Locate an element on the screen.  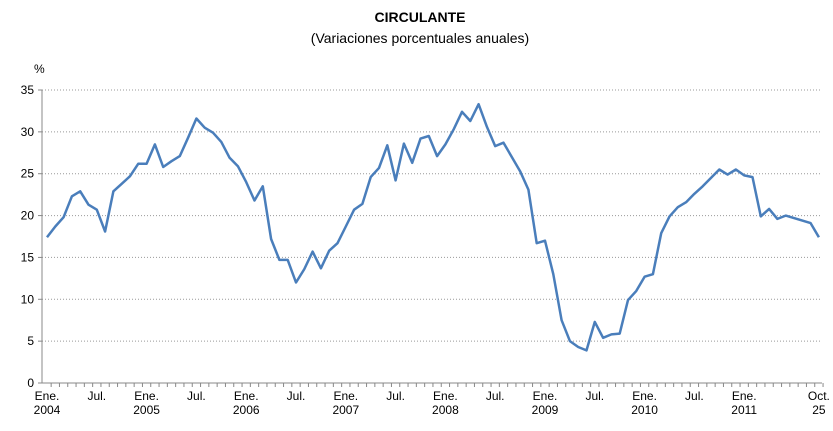
y-tick-label: 10 is located at coordinates (28, 299).